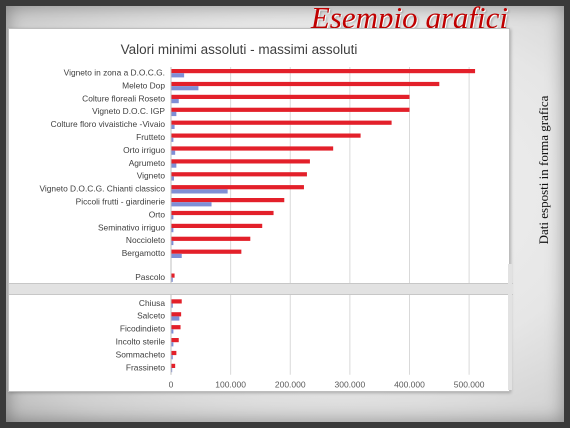  I want to click on category-label: Ficodindieto, so click(143, 329).